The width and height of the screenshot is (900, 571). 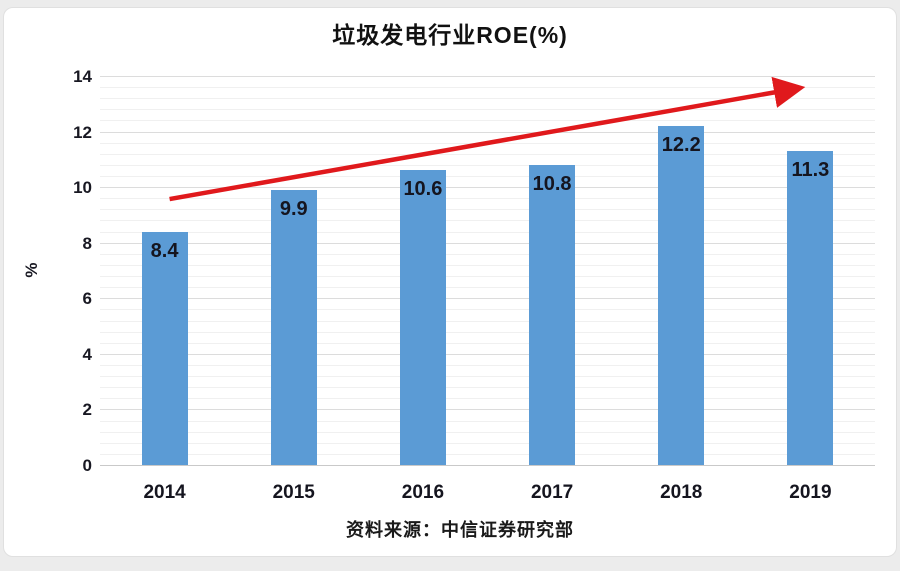 I want to click on bar-2017, so click(x=552, y=314).